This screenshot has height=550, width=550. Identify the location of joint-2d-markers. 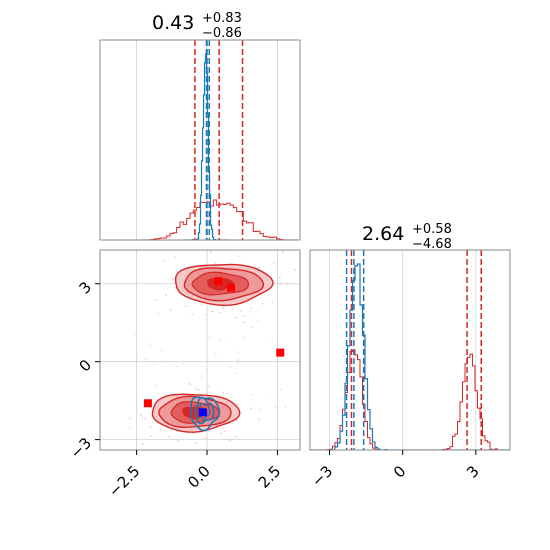
(214, 347).